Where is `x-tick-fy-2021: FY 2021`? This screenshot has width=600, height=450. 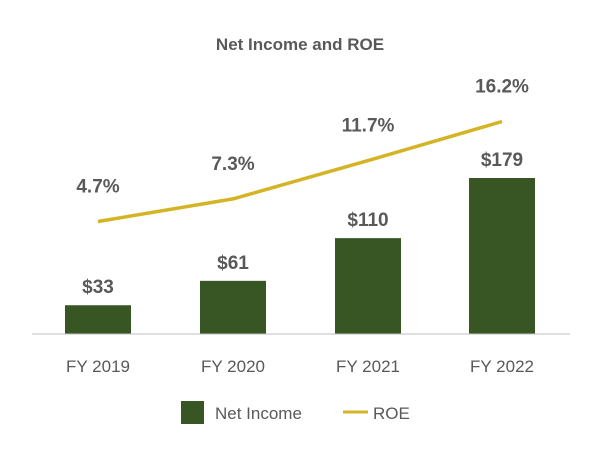
x-tick-fy-2021: FY 2021 is located at coordinates (368, 366).